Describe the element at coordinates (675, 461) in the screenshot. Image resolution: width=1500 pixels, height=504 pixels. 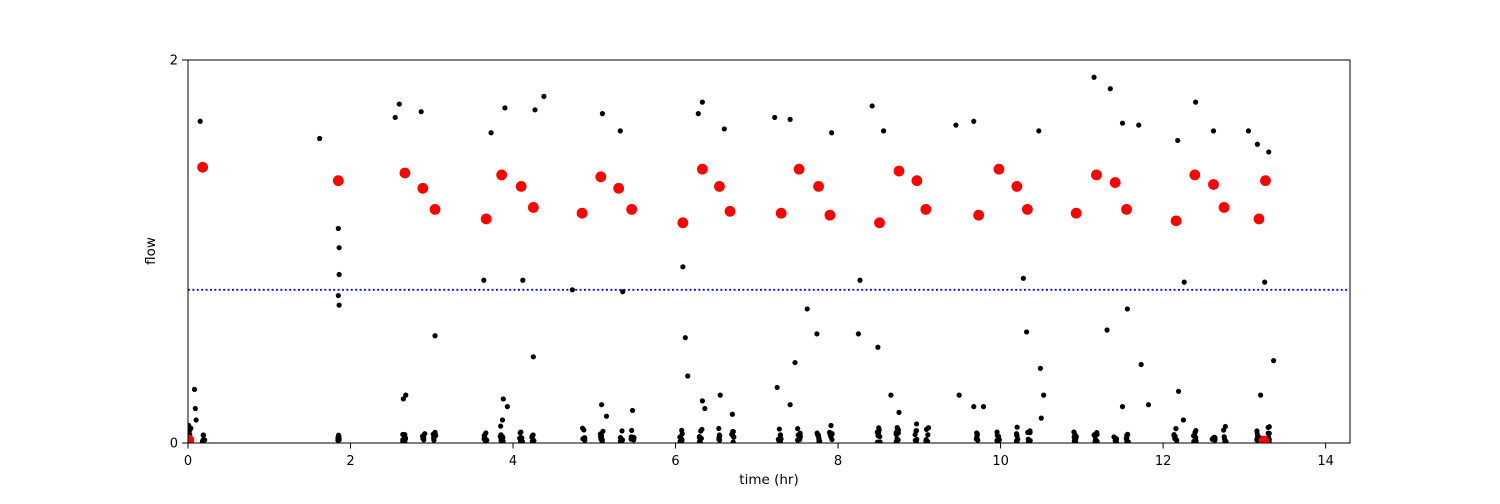
I see `x-tick-label: 6` at that location.